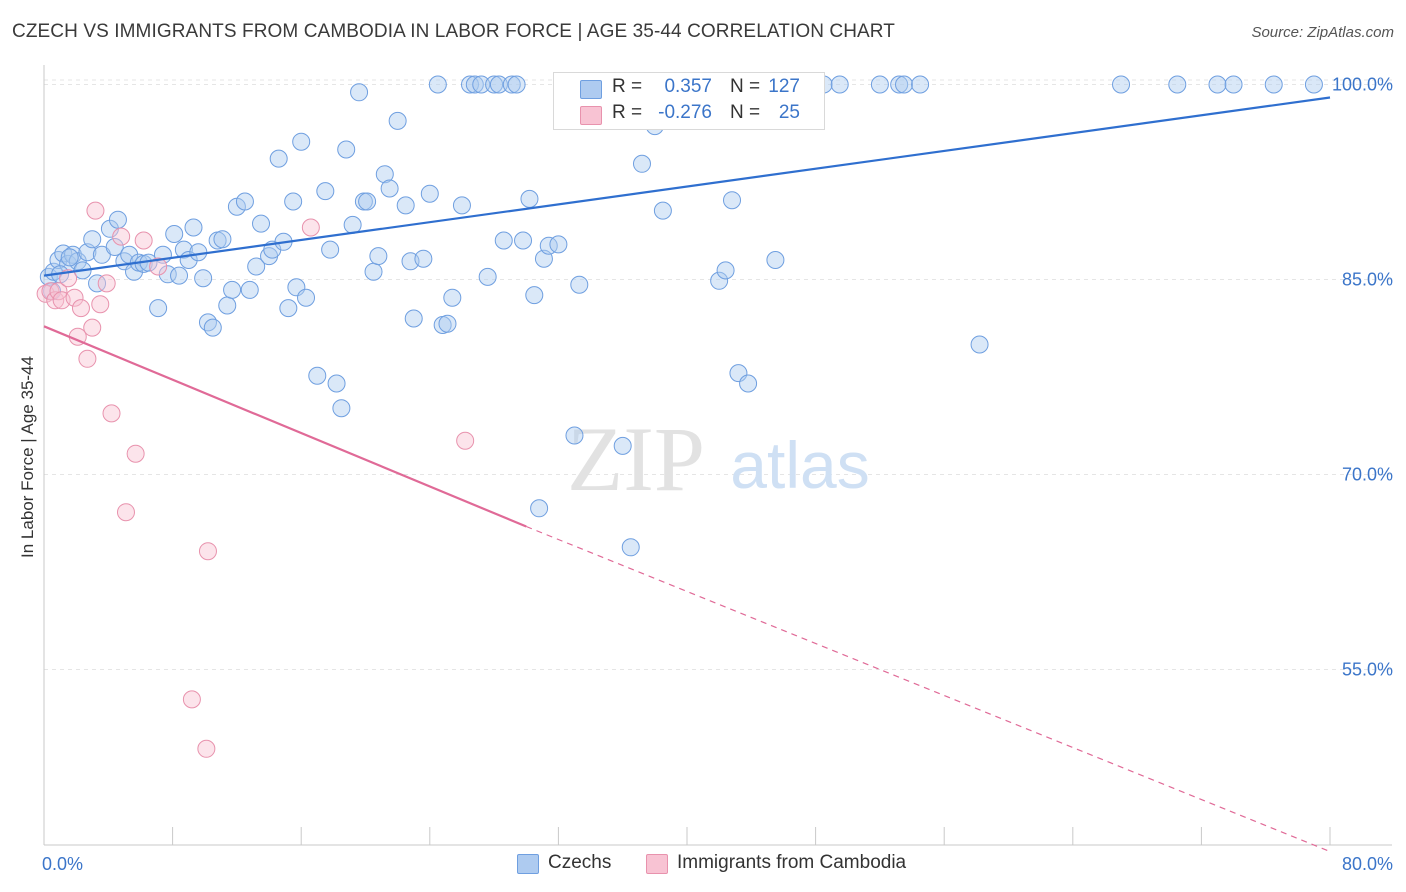  Describe the element at coordinates (688, 86) in the screenshot. I see `legend-r-value: 0.357` at that location.